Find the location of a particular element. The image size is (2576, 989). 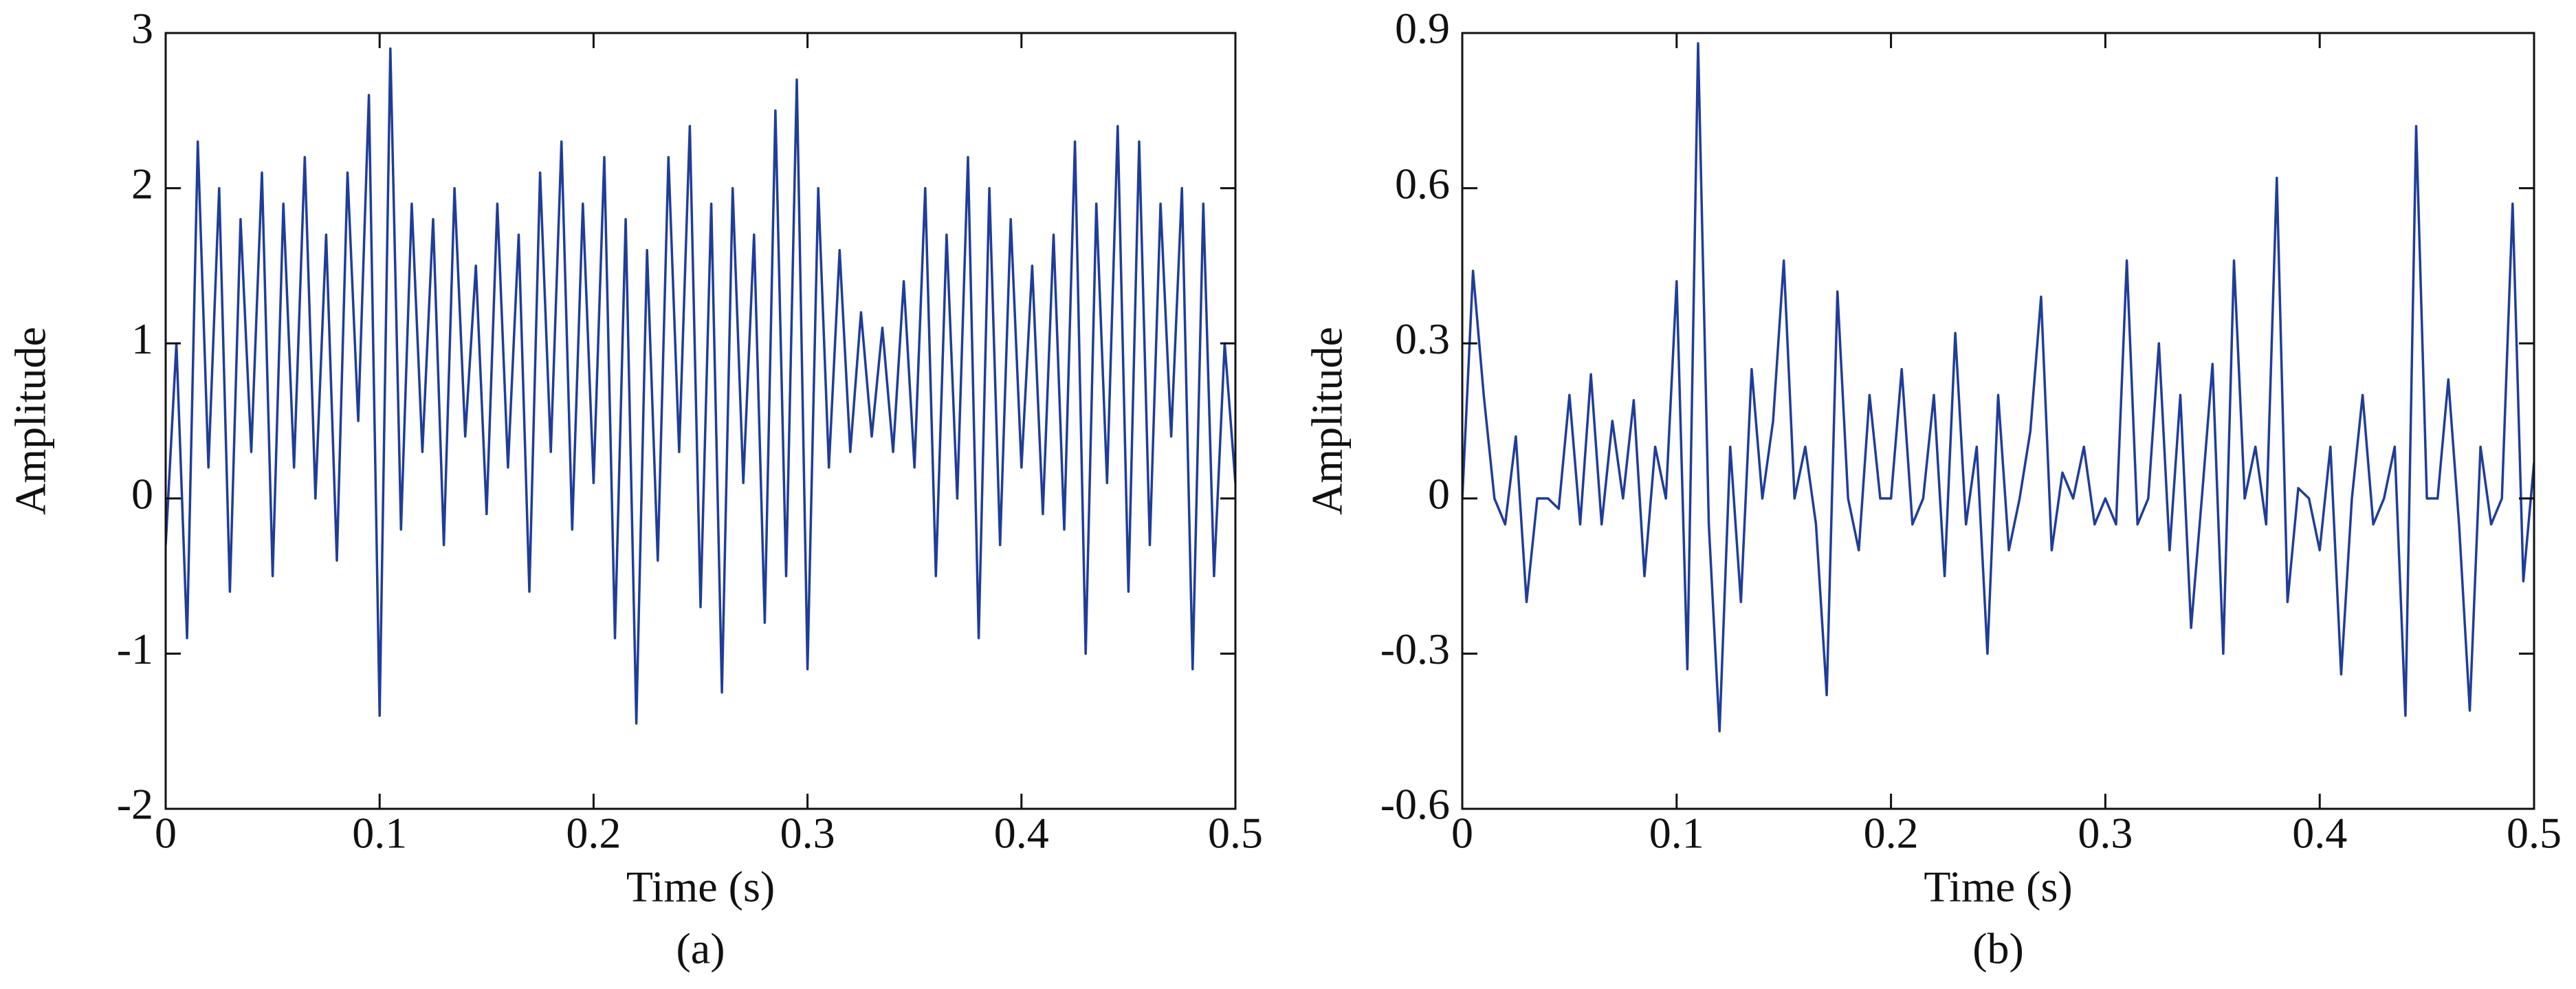

y-tick-label: 1 is located at coordinates (142, 338).